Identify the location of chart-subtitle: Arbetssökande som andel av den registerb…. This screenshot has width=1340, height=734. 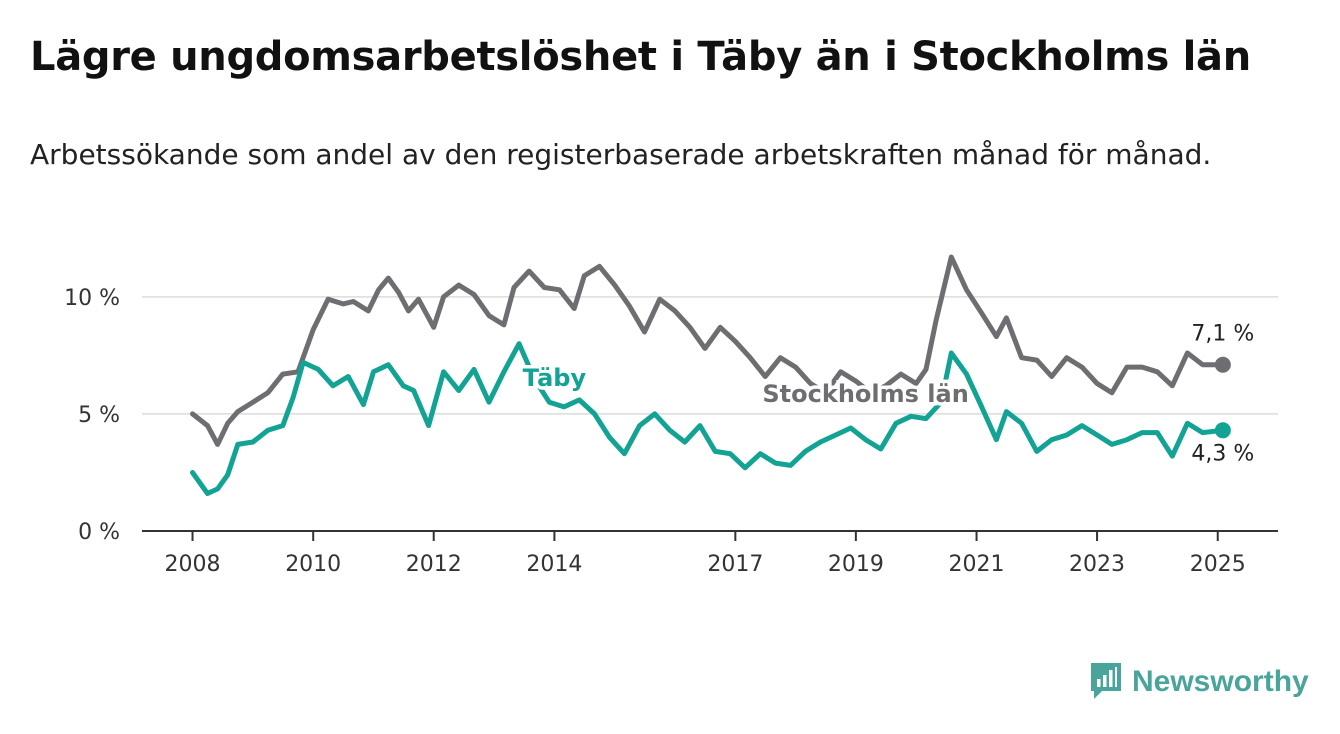
(621, 154).